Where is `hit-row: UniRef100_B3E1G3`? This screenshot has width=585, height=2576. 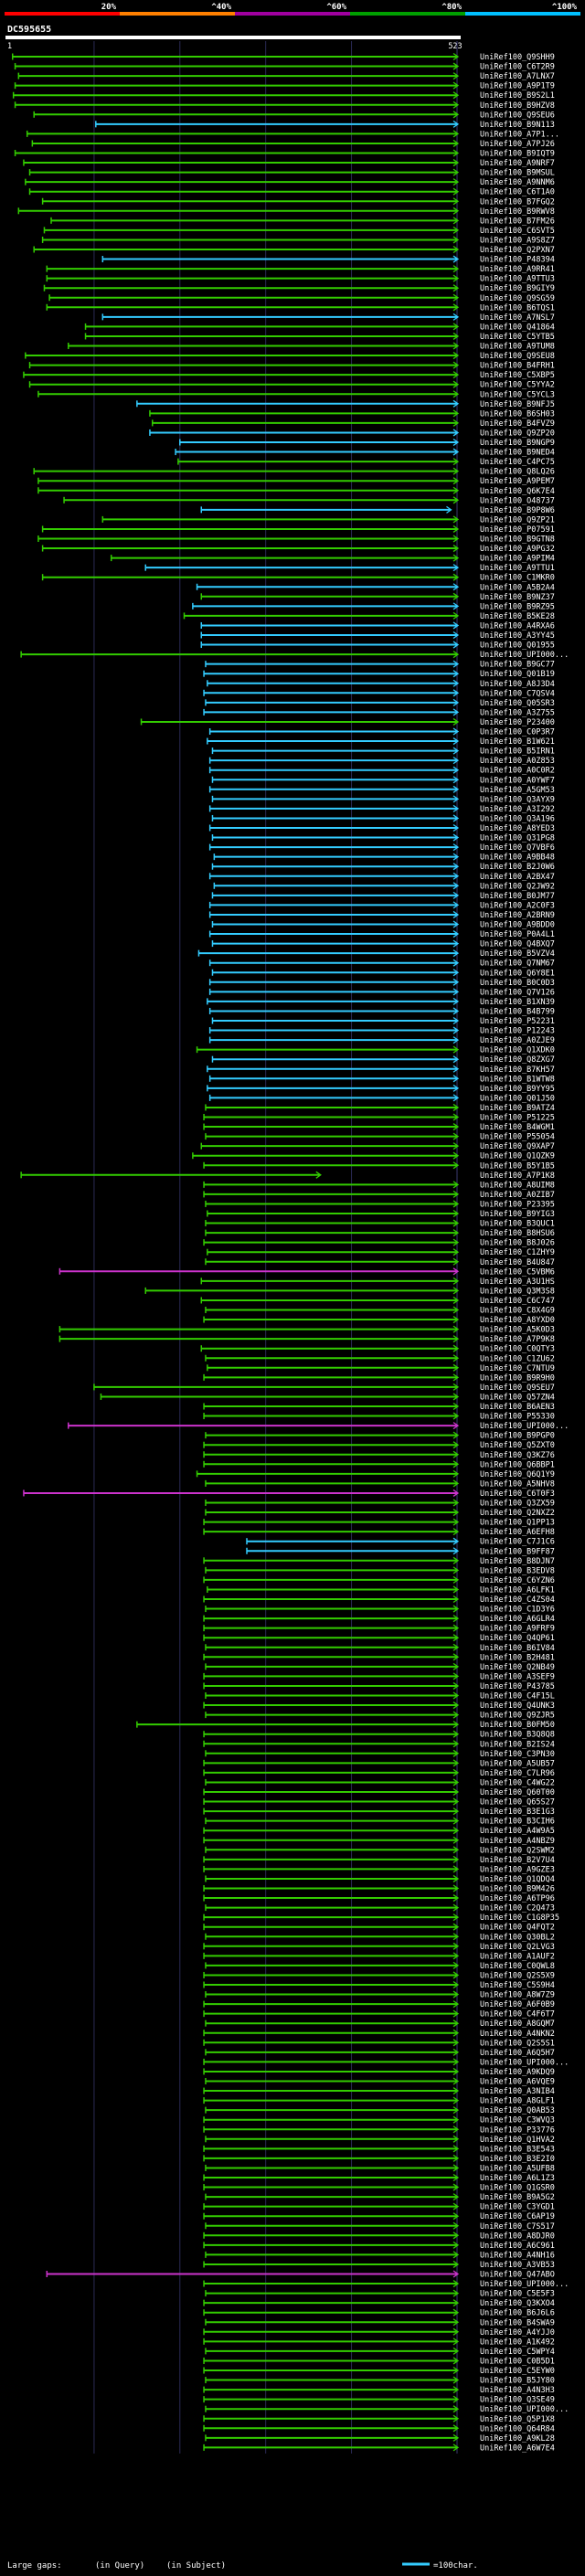 hit-row: UniRef100_B3E1G3 is located at coordinates (379, 1812).